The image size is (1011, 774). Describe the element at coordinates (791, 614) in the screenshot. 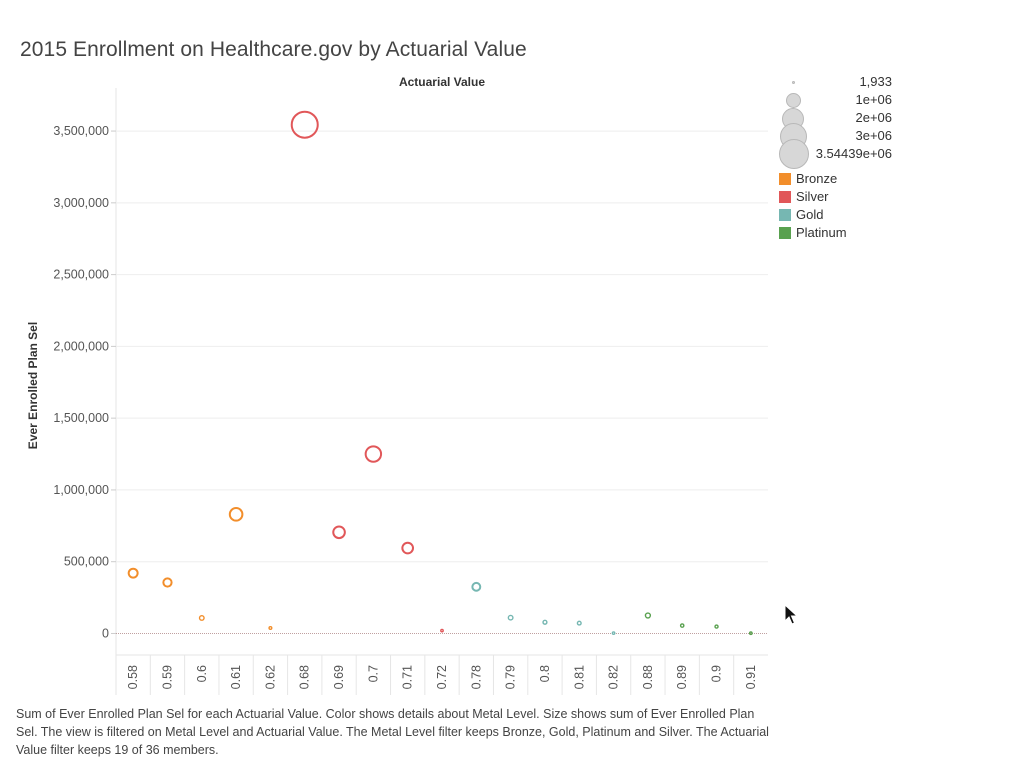

I see `arrow-cursor-icon` at that location.